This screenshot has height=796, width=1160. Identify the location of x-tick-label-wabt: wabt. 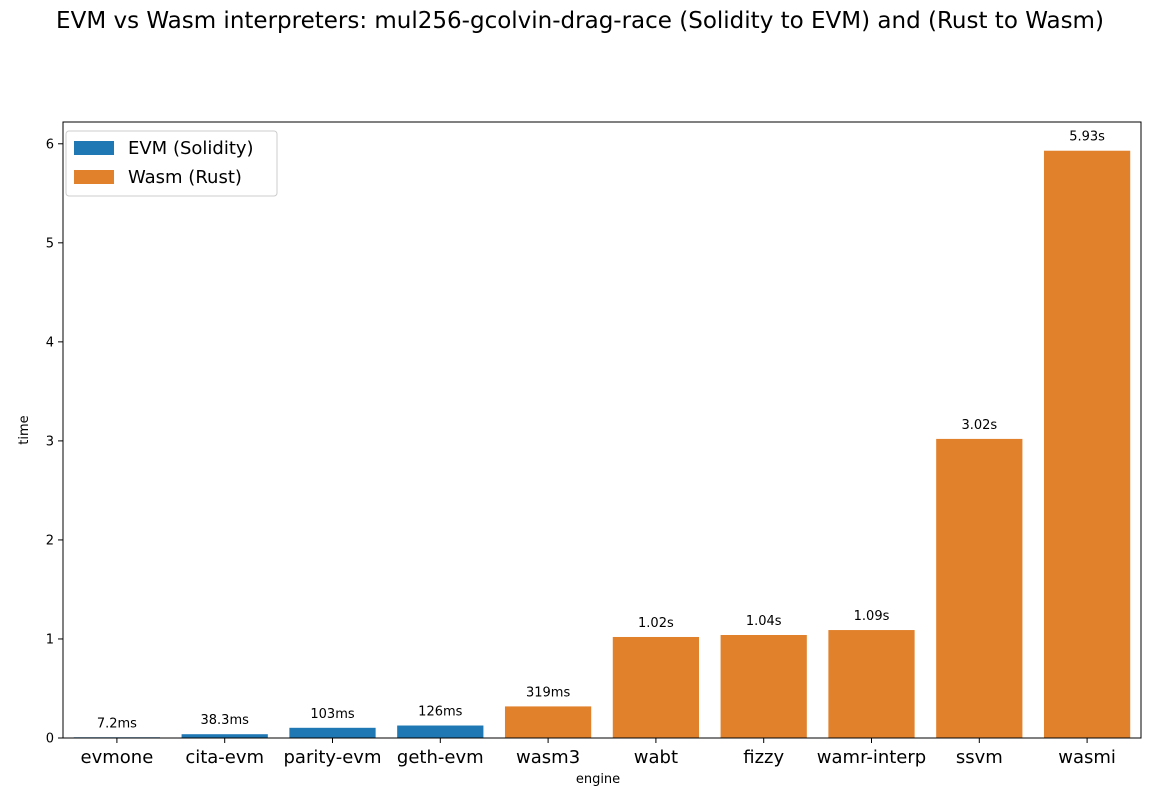
(656, 757).